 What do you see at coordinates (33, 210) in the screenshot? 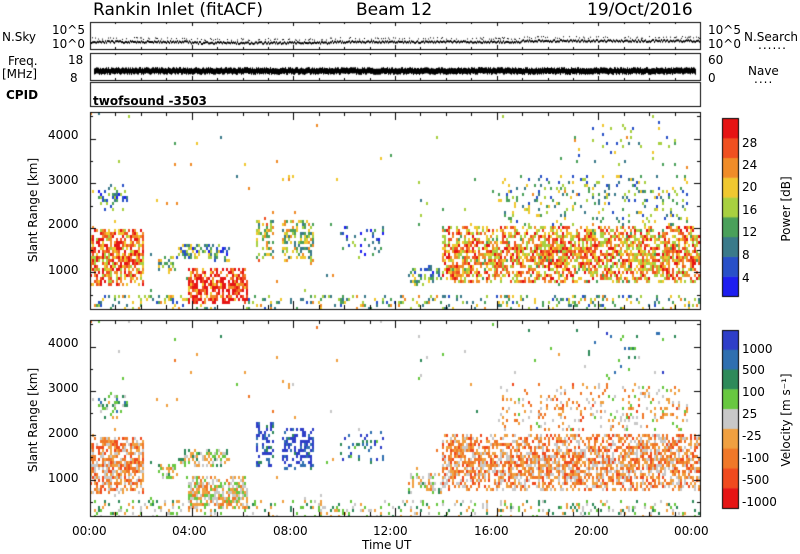
I see `power-ylabel: Slant Range [km]` at bounding box center [33, 210].